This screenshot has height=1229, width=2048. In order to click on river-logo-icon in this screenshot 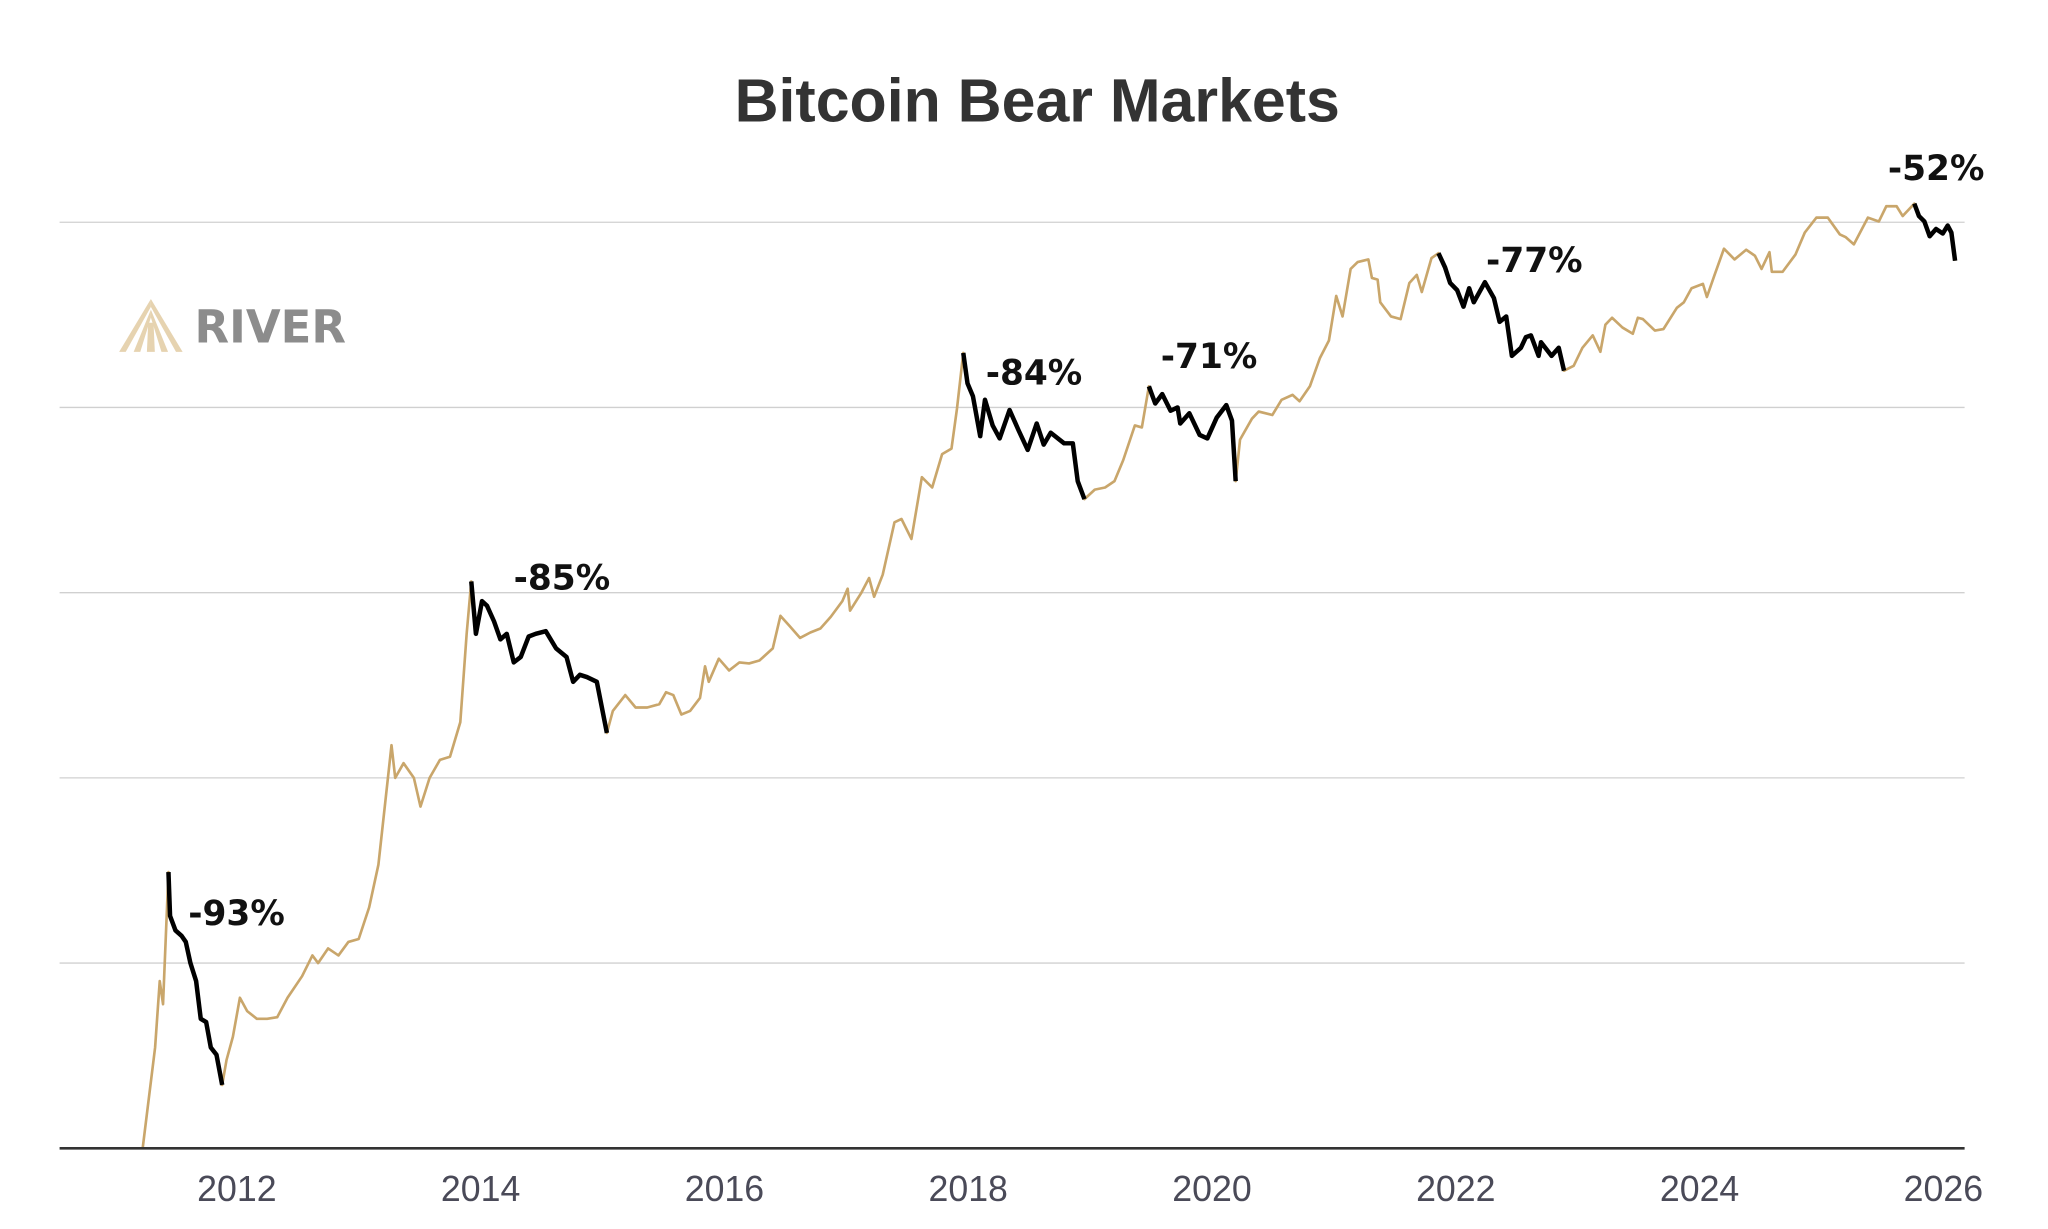, I will do `click(151, 325)`.